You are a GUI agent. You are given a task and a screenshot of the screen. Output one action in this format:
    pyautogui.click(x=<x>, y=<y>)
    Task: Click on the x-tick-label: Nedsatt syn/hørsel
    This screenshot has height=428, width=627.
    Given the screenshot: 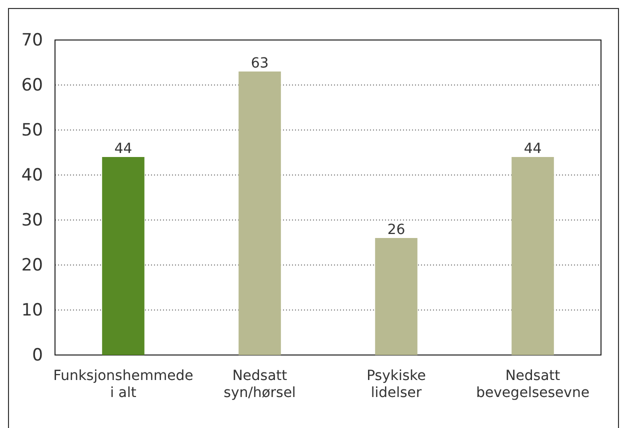 What is the action you would take?
    pyautogui.click(x=260, y=384)
    